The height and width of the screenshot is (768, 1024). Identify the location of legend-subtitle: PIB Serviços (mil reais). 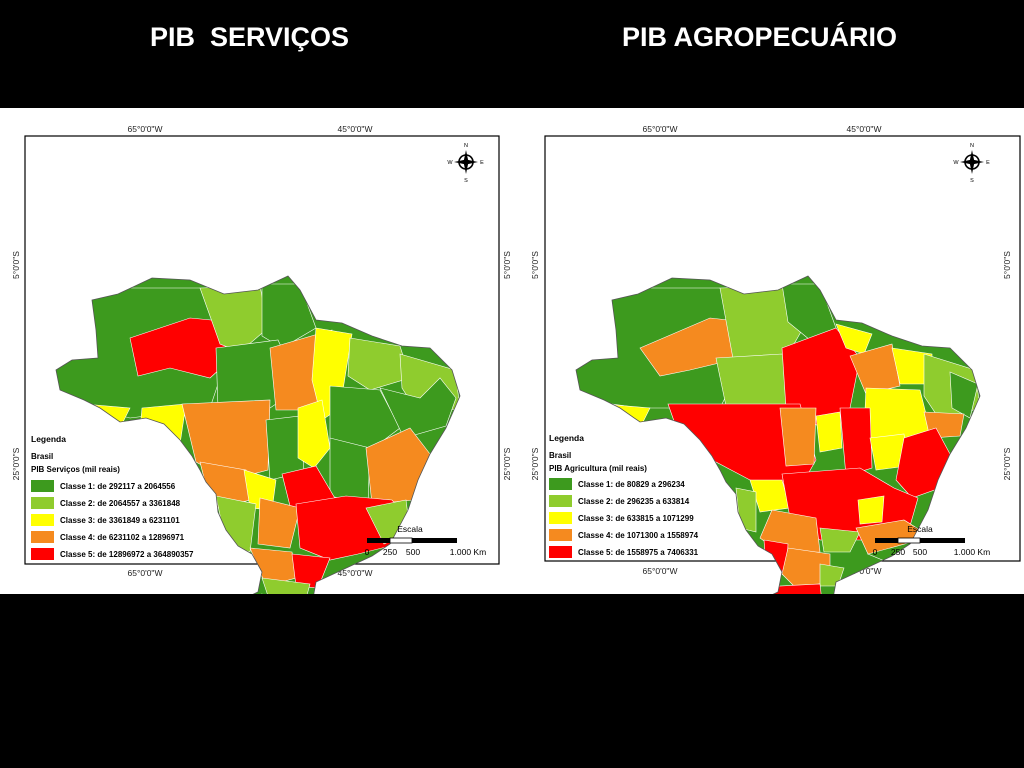
(75, 469).